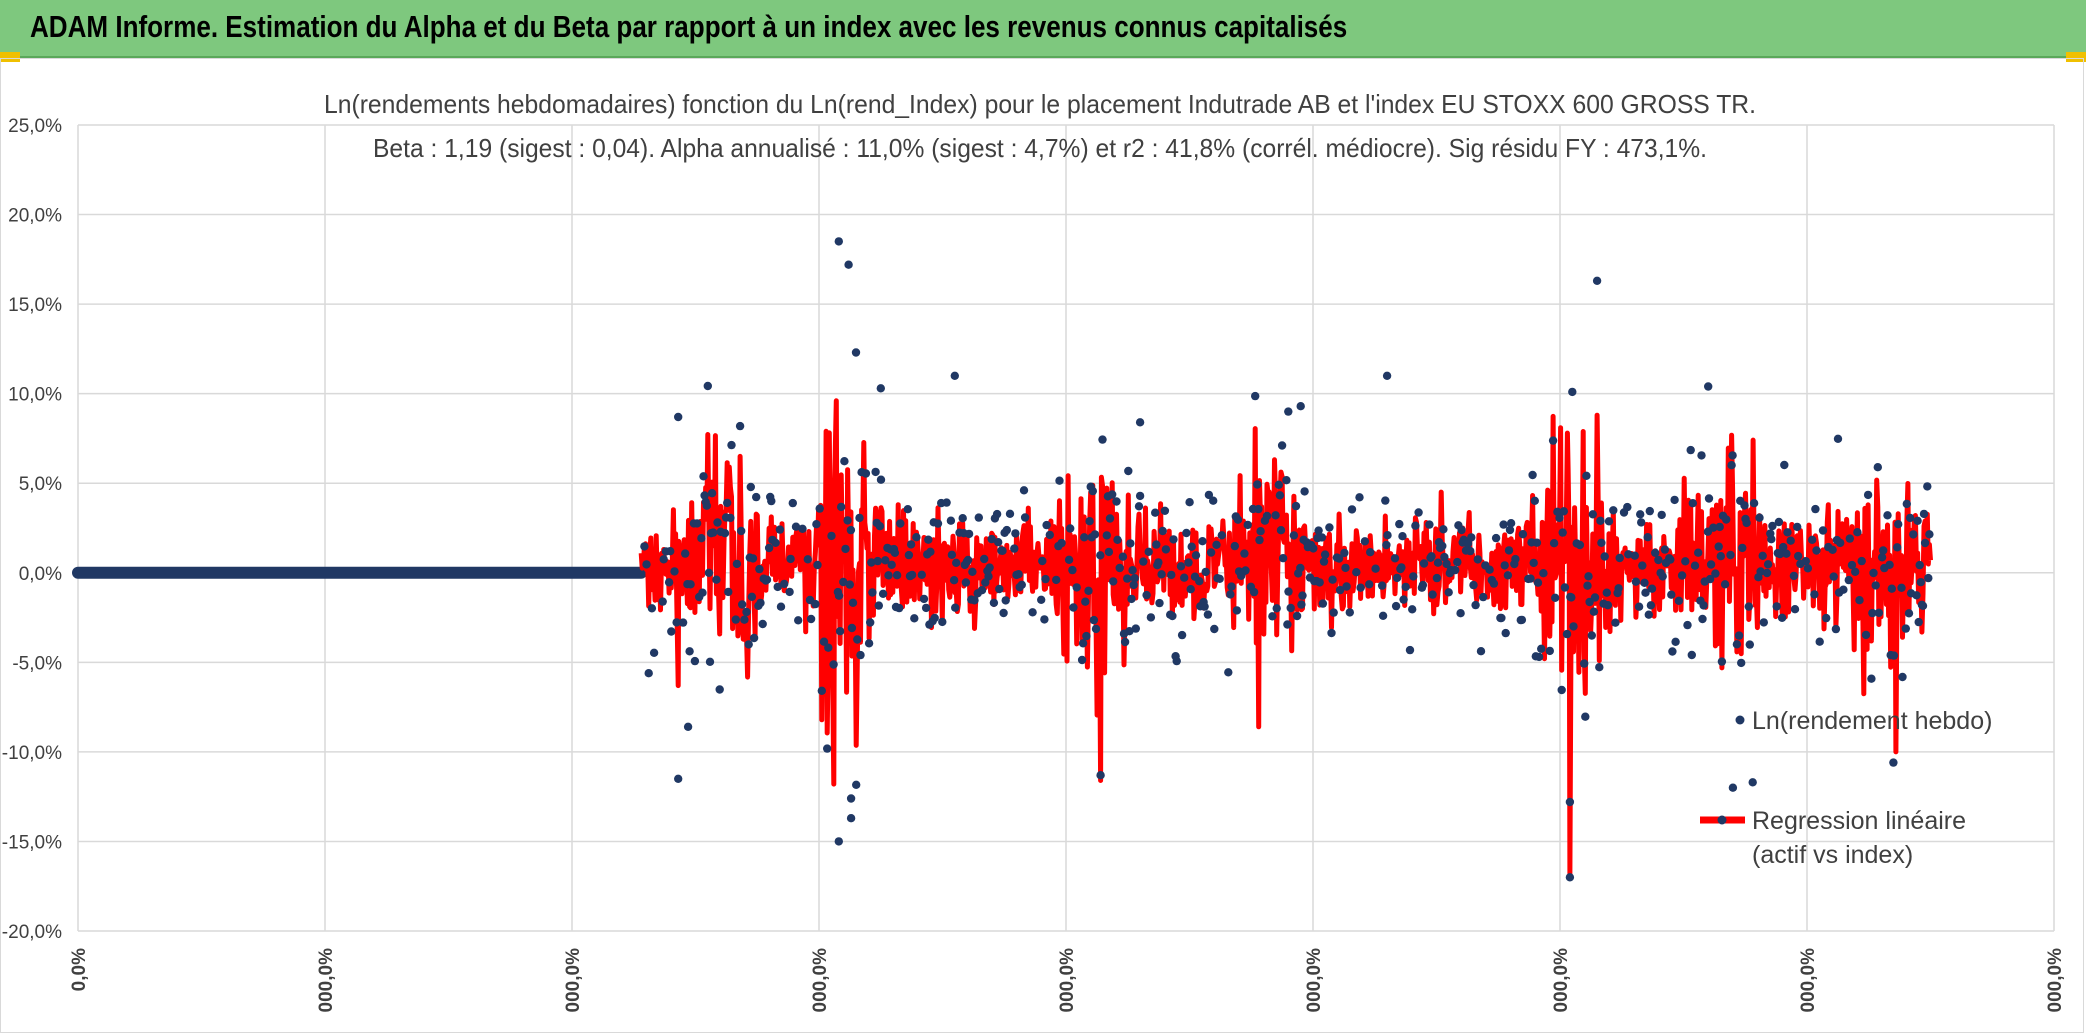 This screenshot has height=1035, width=2086. Describe the element at coordinates (35, 305) in the screenshot. I see `y-tick-label: 15,0%` at that location.